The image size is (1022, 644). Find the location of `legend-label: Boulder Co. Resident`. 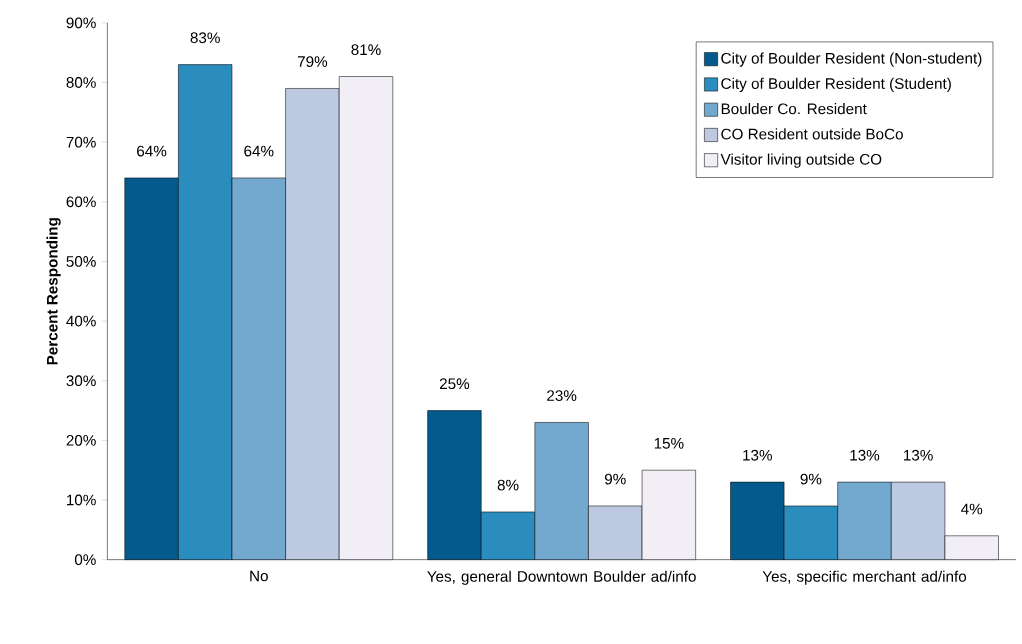

legend-label: Boulder Co. Resident is located at coordinates (794, 108).